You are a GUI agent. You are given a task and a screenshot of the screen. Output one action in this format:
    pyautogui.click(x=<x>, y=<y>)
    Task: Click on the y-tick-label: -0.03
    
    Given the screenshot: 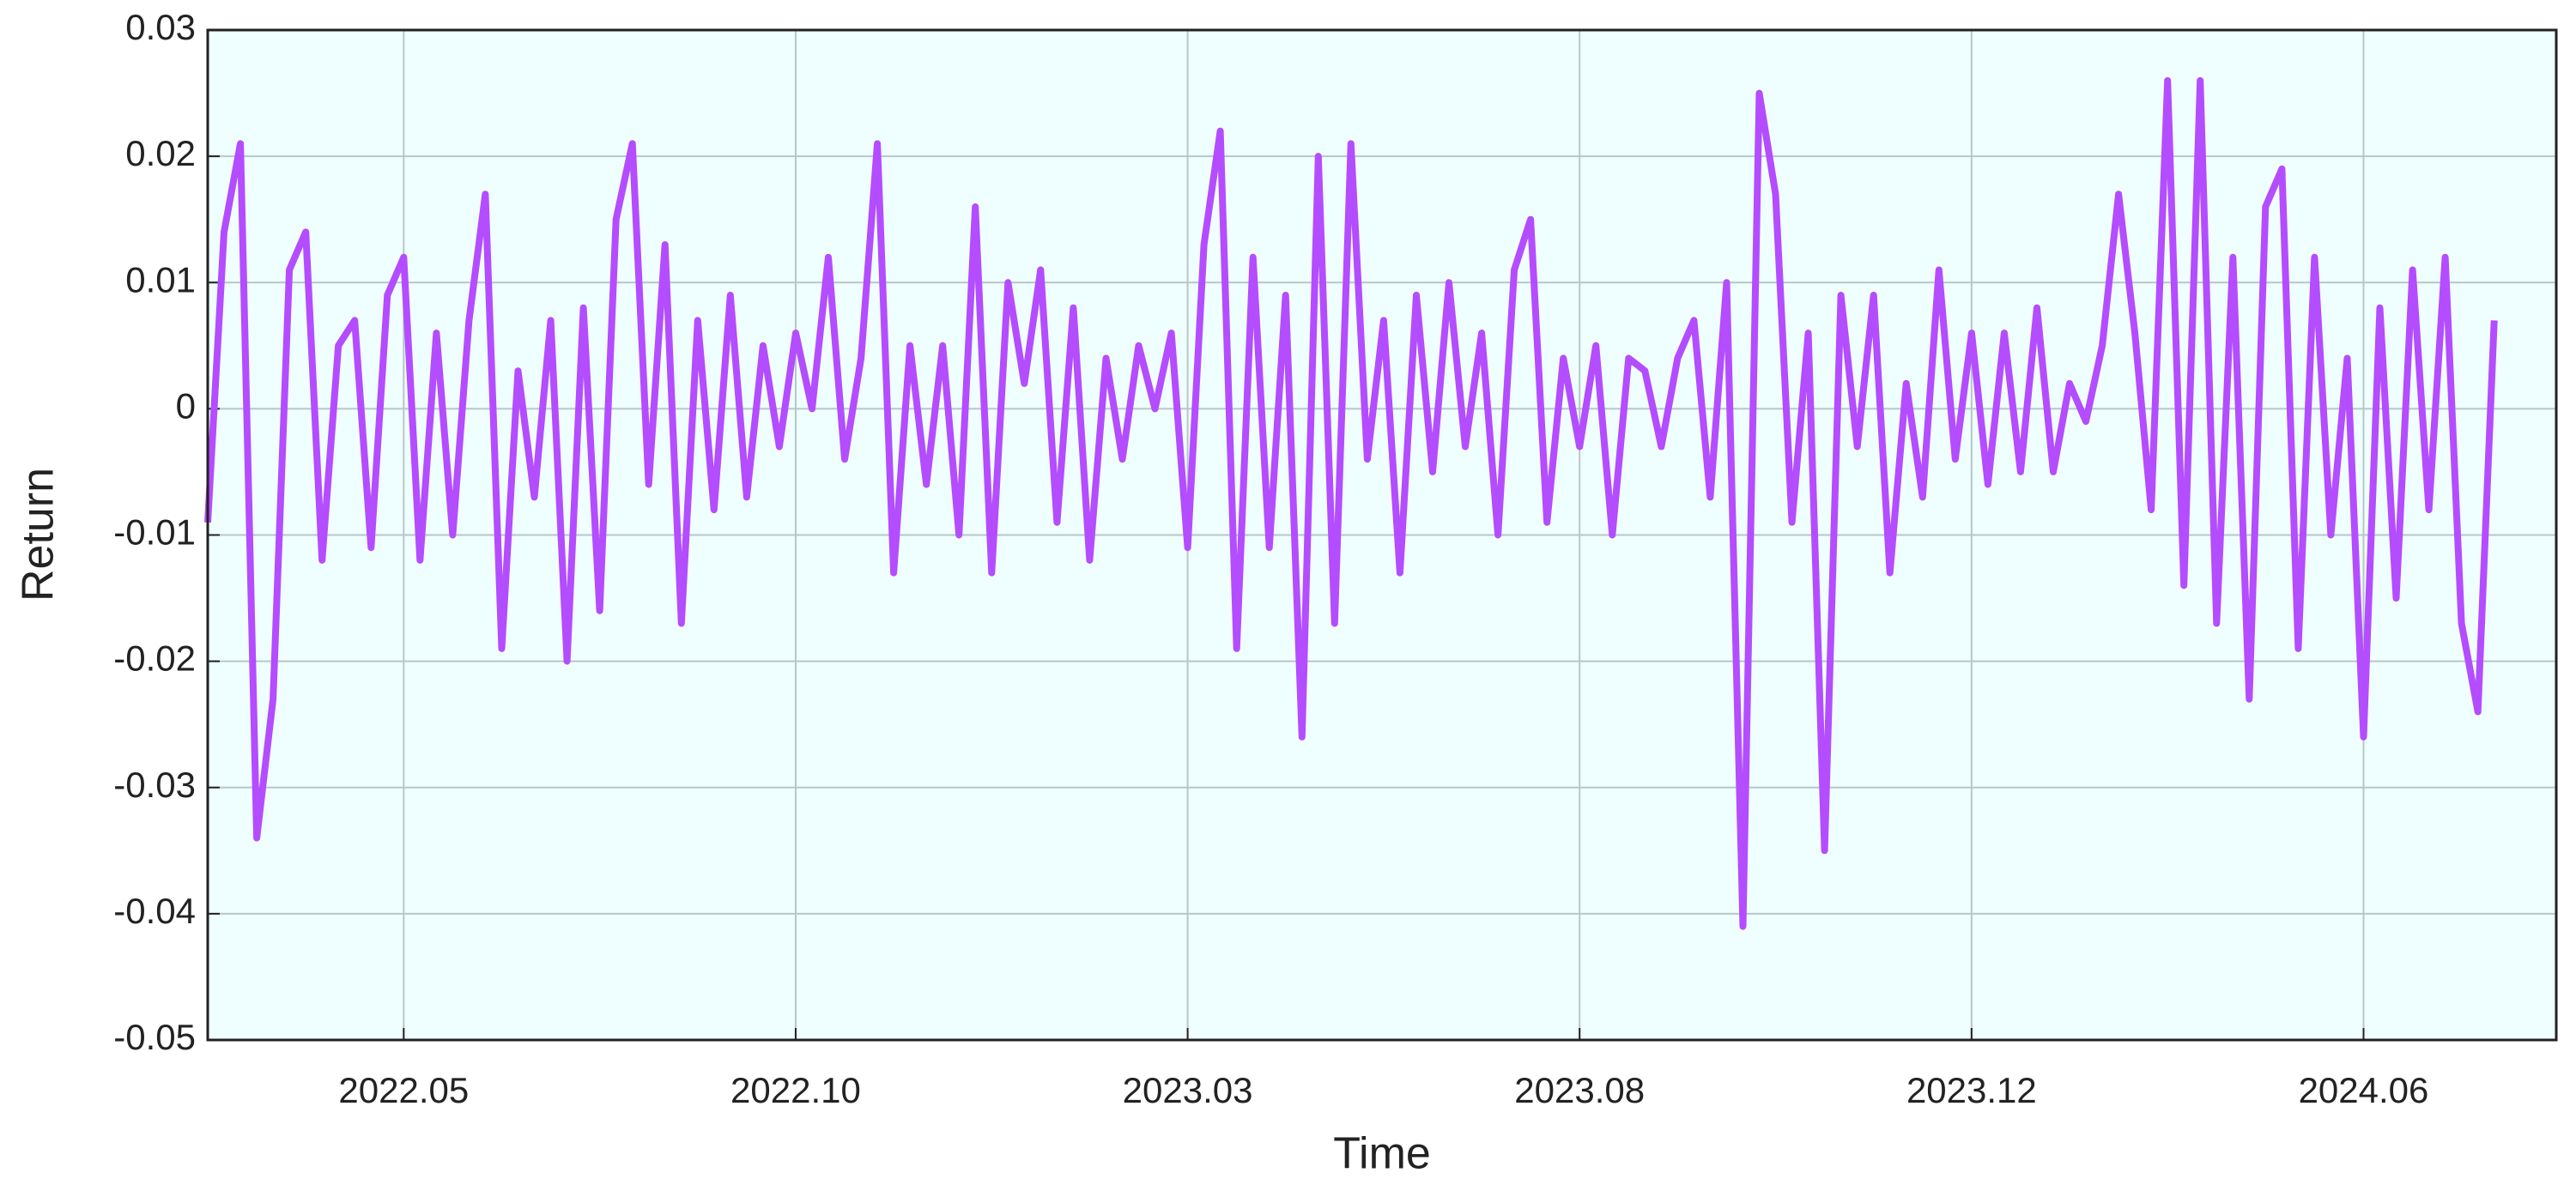 What is the action you would take?
    pyautogui.click(x=154, y=785)
    